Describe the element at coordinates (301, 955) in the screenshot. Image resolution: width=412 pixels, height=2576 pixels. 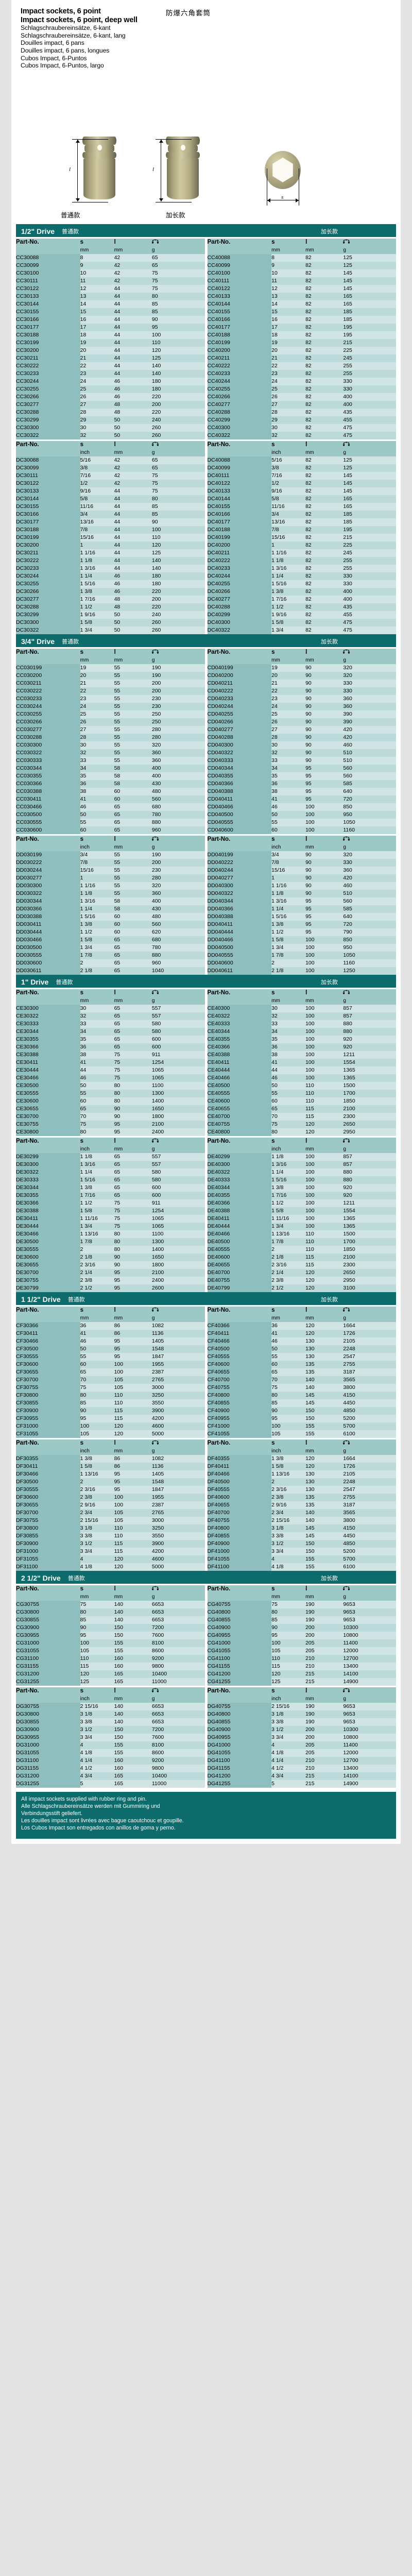
I see `table-row: DD040555 1 7/8 100 1050` at that location.